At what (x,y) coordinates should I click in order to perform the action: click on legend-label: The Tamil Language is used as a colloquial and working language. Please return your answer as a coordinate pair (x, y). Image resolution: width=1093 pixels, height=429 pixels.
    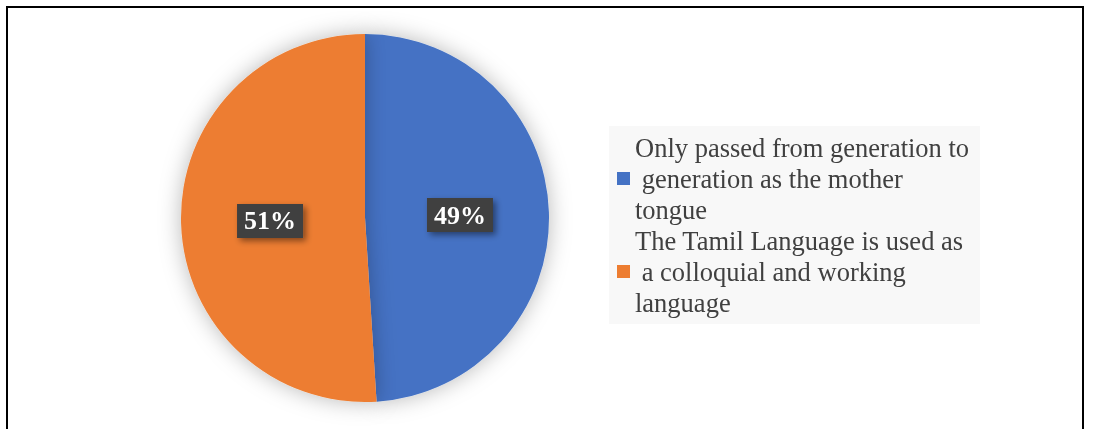
    Looking at the image, I should click on (799, 271).